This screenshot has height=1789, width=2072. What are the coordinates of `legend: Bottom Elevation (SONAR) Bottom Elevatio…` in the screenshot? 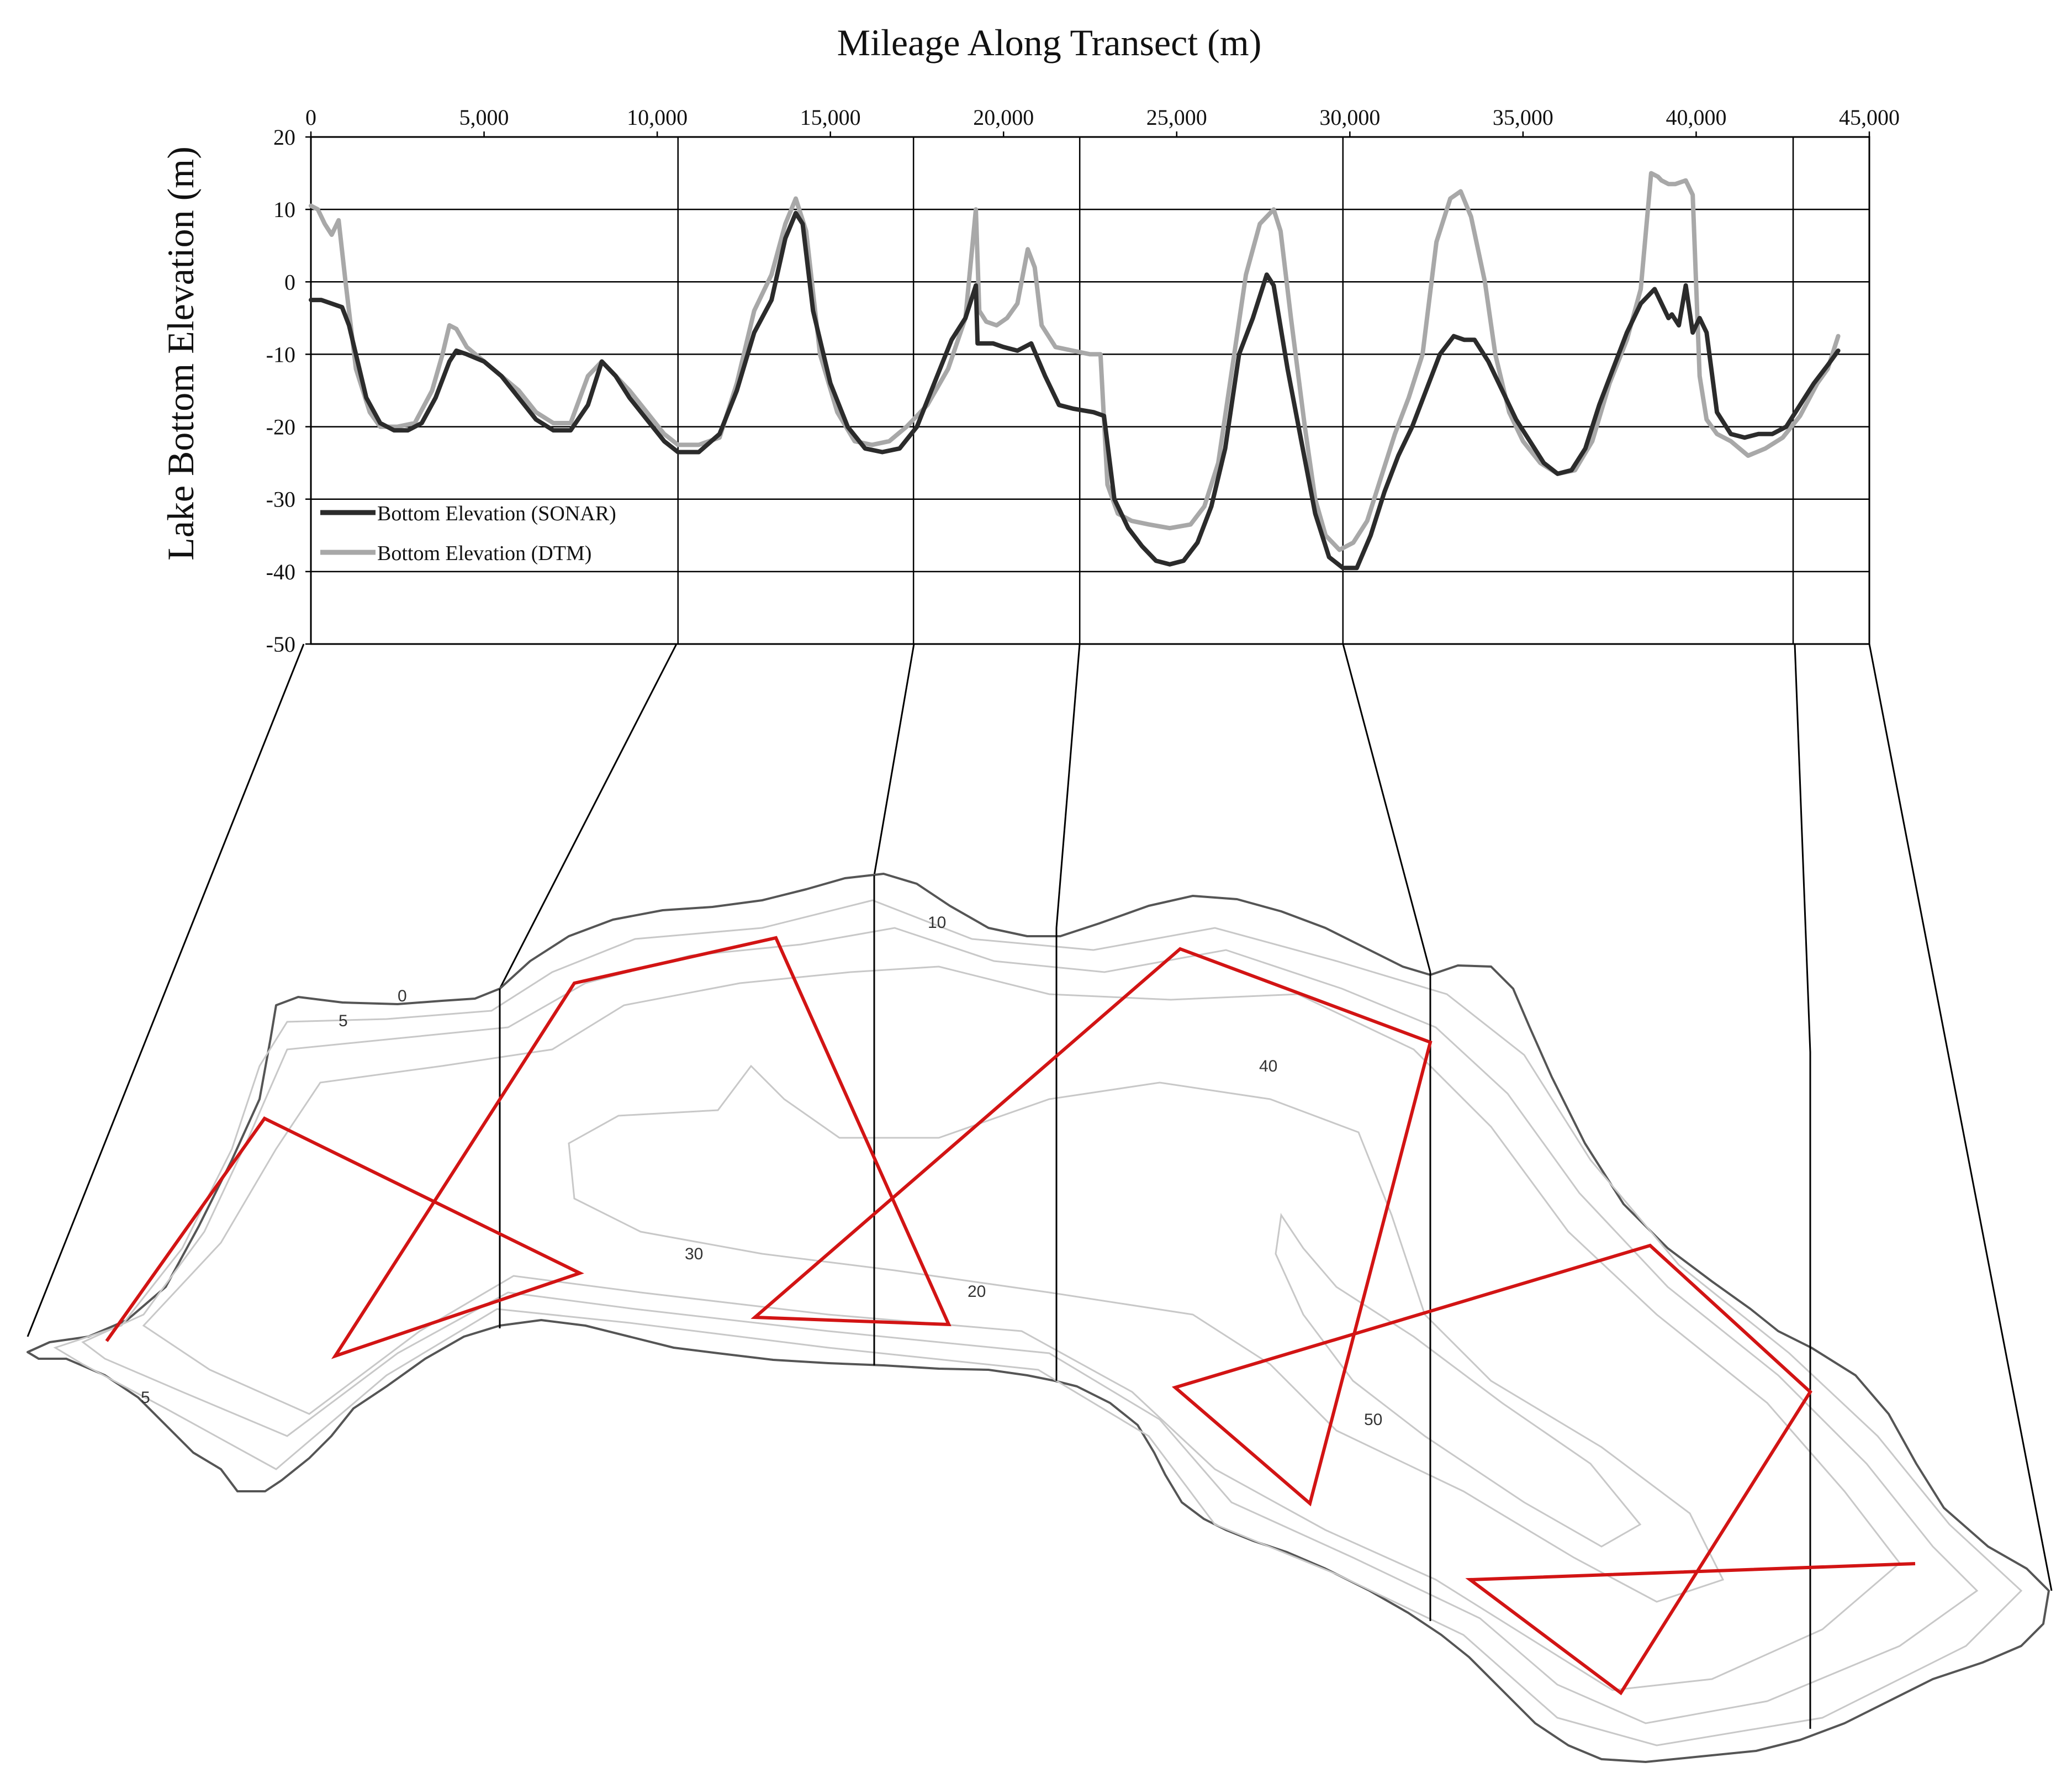 It's located at (468, 533).